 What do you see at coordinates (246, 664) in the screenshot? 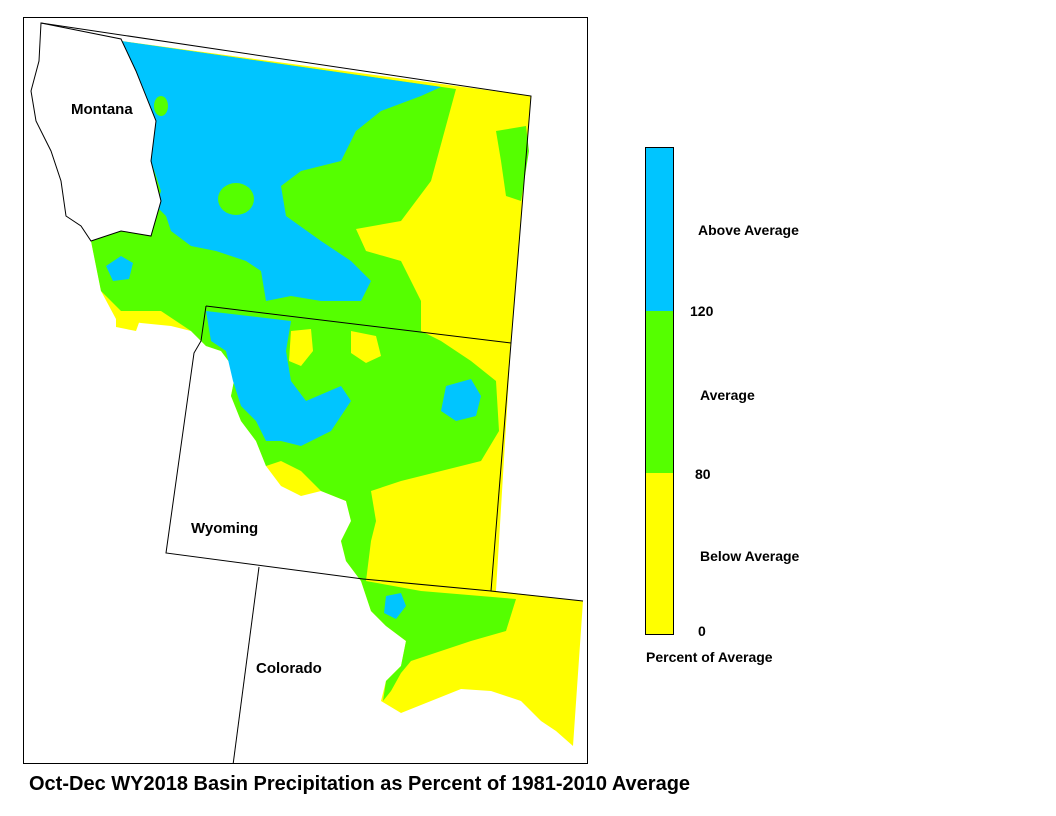
I see `colorado-outline` at bounding box center [246, 664].